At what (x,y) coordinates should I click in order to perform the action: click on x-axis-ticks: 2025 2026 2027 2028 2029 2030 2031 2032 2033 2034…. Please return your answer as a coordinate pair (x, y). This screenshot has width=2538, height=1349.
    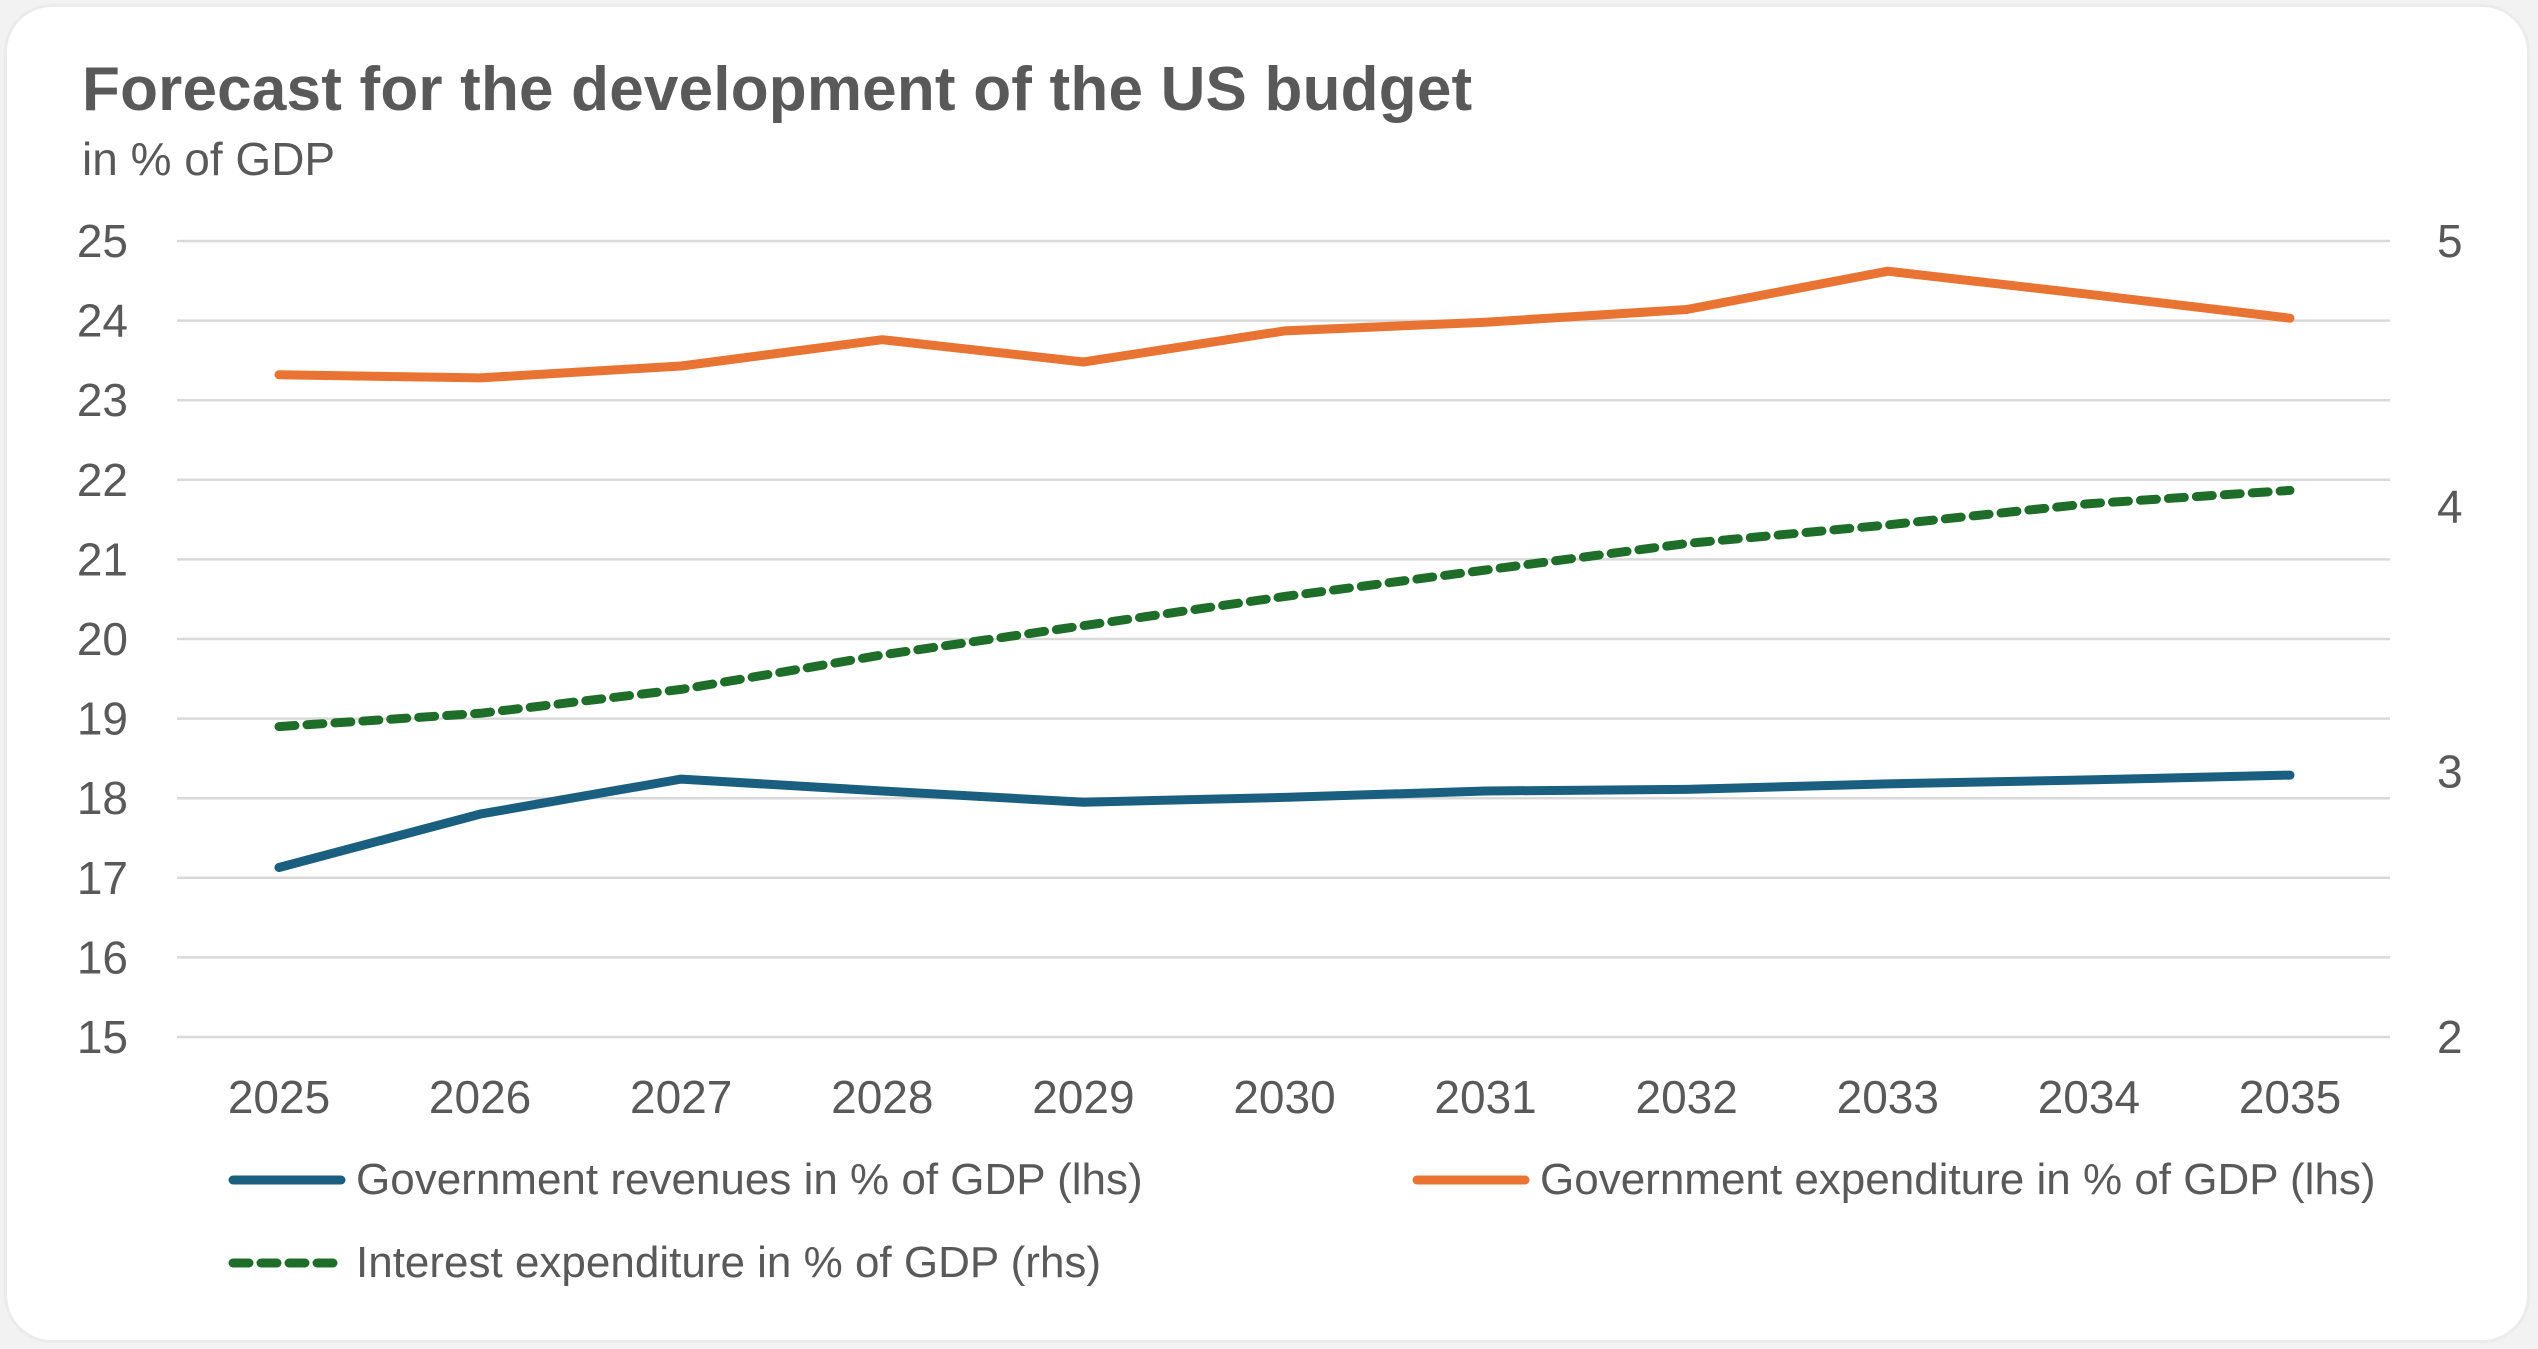
    Looking at the image, I should click on (1284, 1097).